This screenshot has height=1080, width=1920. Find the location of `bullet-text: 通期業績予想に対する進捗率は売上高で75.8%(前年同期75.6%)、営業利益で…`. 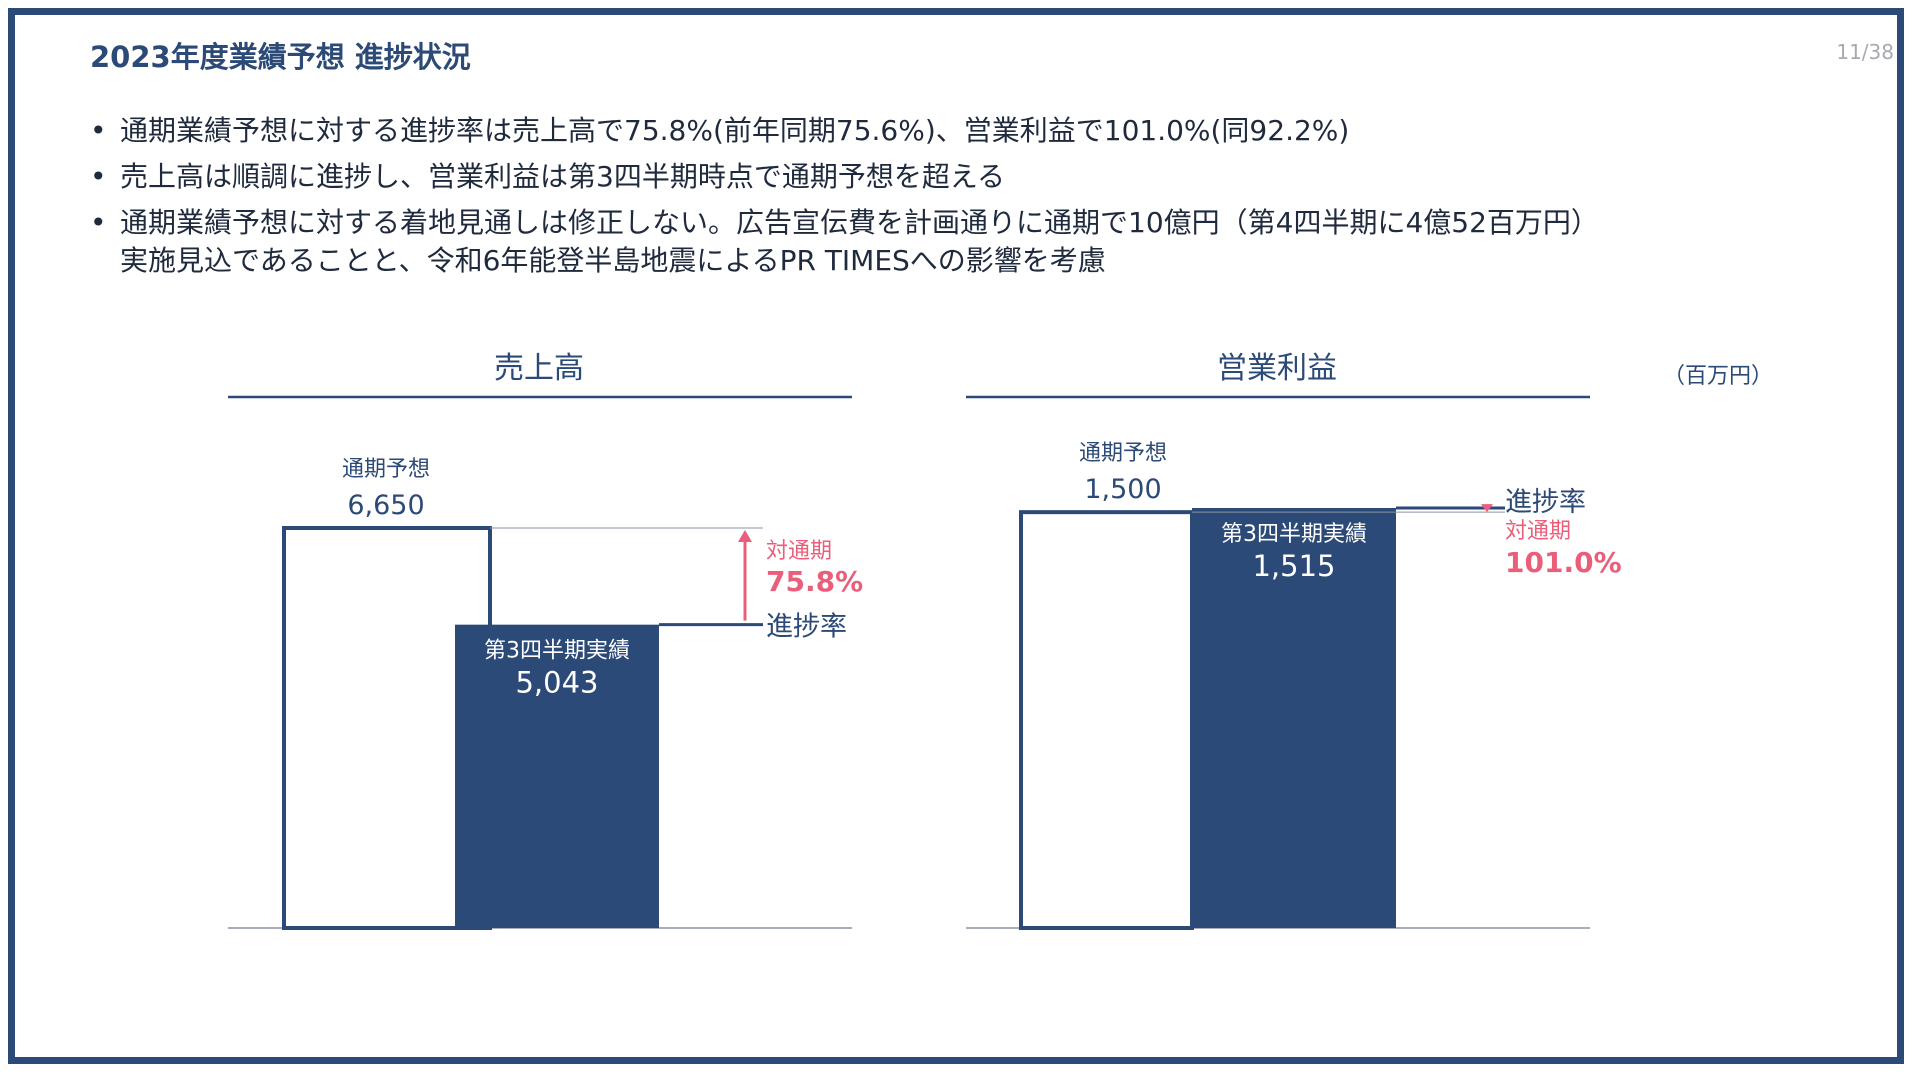

bullet-text: 通期業績予想に対する進捗率は売上高で75.8%(前年同期75.6%)、営業利益で… is located at coordinates (735, 130).